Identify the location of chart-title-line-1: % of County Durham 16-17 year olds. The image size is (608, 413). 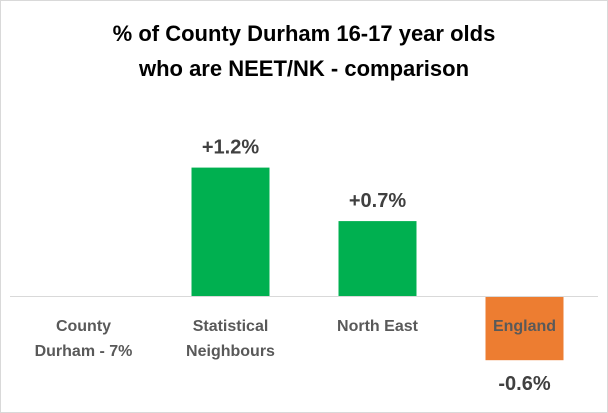
(304, 33).